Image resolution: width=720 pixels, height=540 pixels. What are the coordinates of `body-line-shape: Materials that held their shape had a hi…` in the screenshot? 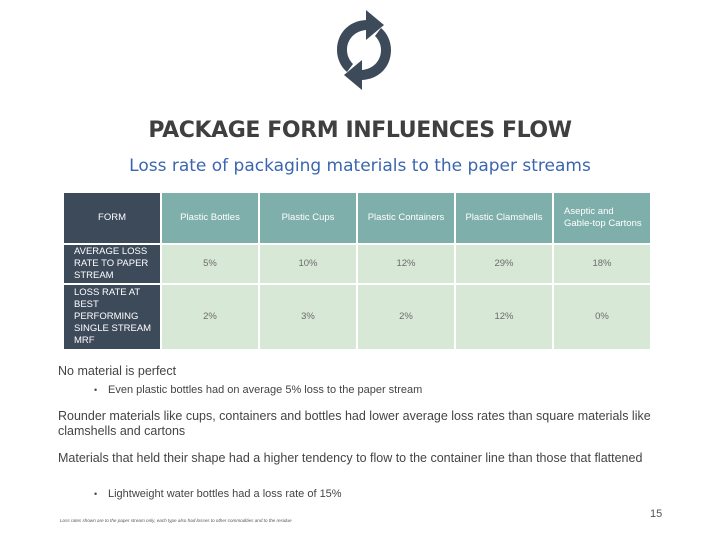 It's located at (350, 458).